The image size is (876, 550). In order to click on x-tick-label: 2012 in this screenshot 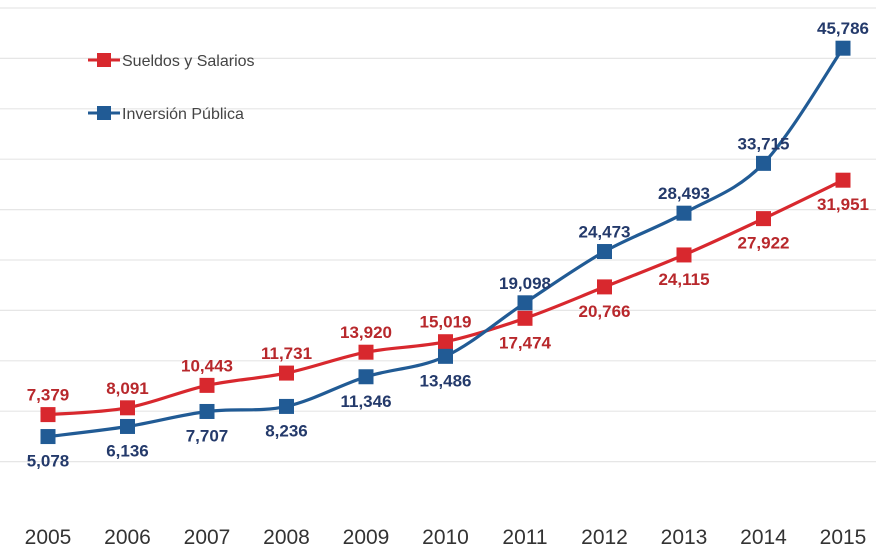, I will do `click(604, 537)`.